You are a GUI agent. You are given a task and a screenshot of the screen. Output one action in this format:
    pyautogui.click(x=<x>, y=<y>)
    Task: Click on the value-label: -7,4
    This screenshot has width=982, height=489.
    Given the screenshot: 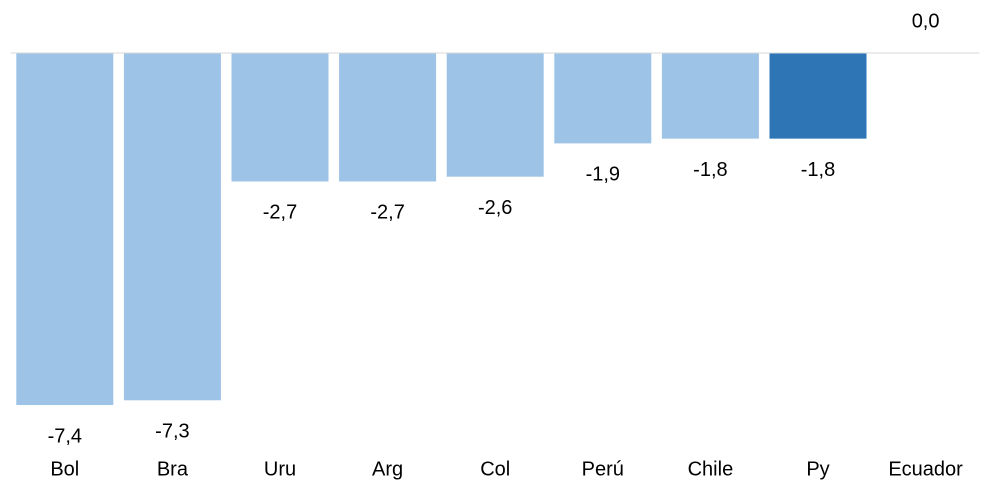 What is the action you would take?
    pyautogui.click(x=65, y=436)
    